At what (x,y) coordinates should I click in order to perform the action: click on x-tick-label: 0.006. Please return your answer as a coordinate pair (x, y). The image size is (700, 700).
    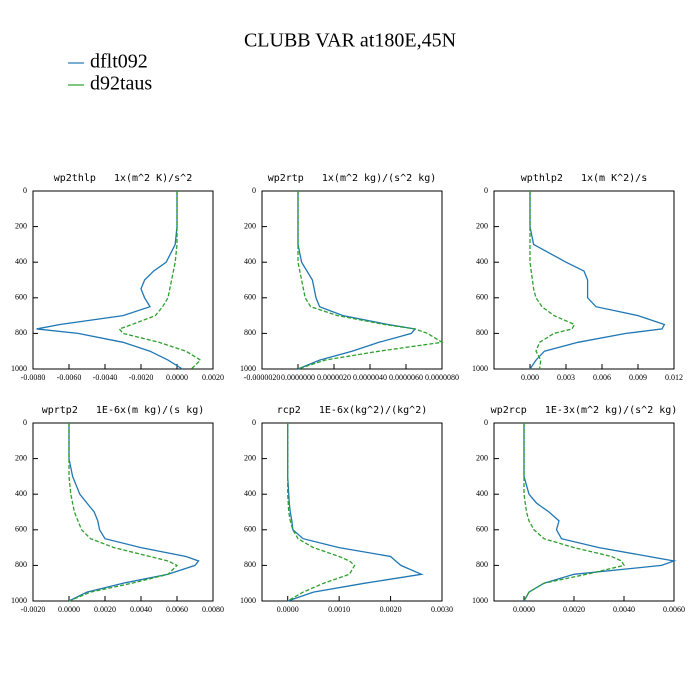
    Looking at the image, I should click on (602, 377).